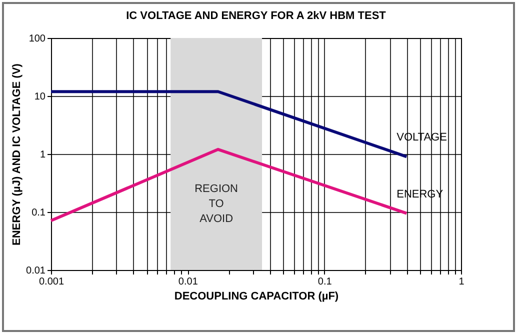 The width and height of the screenshot is (519, 336). I want to click on y-tick-label: 10, so click(40, 97).